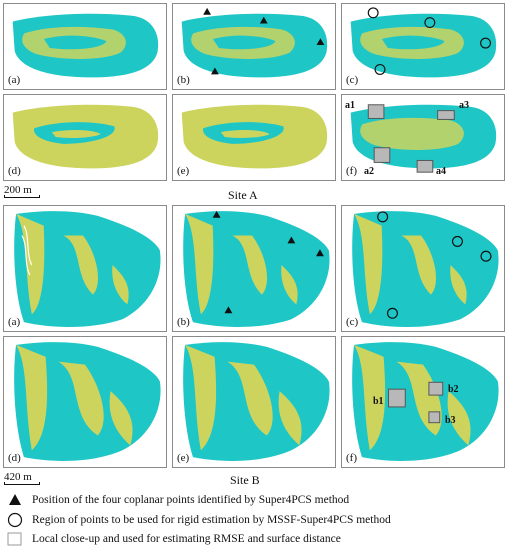 The width and height of the screenshot is (508, 550). I want to click on roi-label-a4: a4, so click(441, 171).